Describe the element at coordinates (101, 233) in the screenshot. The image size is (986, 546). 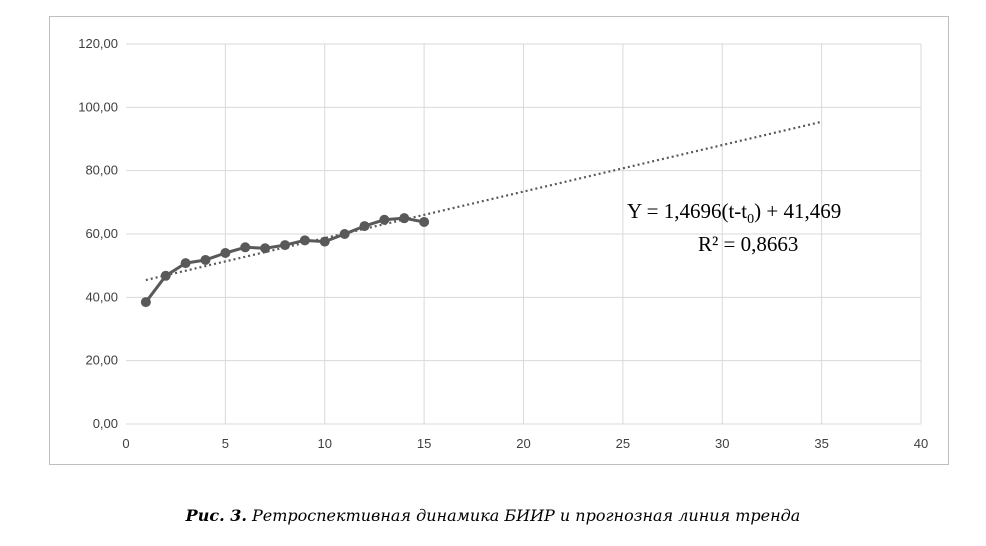
I see `y-tick-label: 60,00` at that location.